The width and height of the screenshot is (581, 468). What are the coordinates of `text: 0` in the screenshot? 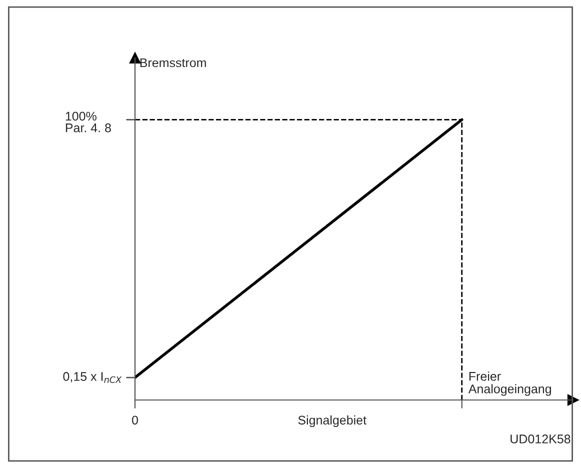 It's located at (135, 420).